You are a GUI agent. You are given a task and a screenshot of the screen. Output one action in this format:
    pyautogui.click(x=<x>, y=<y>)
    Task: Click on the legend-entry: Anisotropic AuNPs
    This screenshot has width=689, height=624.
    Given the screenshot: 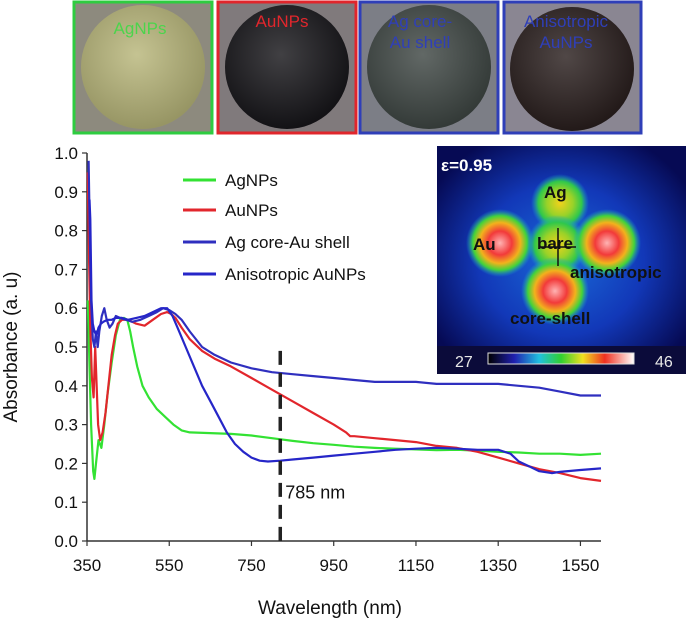 What is the action you would take?
    pyautogui.click(x=274, y=274)
    